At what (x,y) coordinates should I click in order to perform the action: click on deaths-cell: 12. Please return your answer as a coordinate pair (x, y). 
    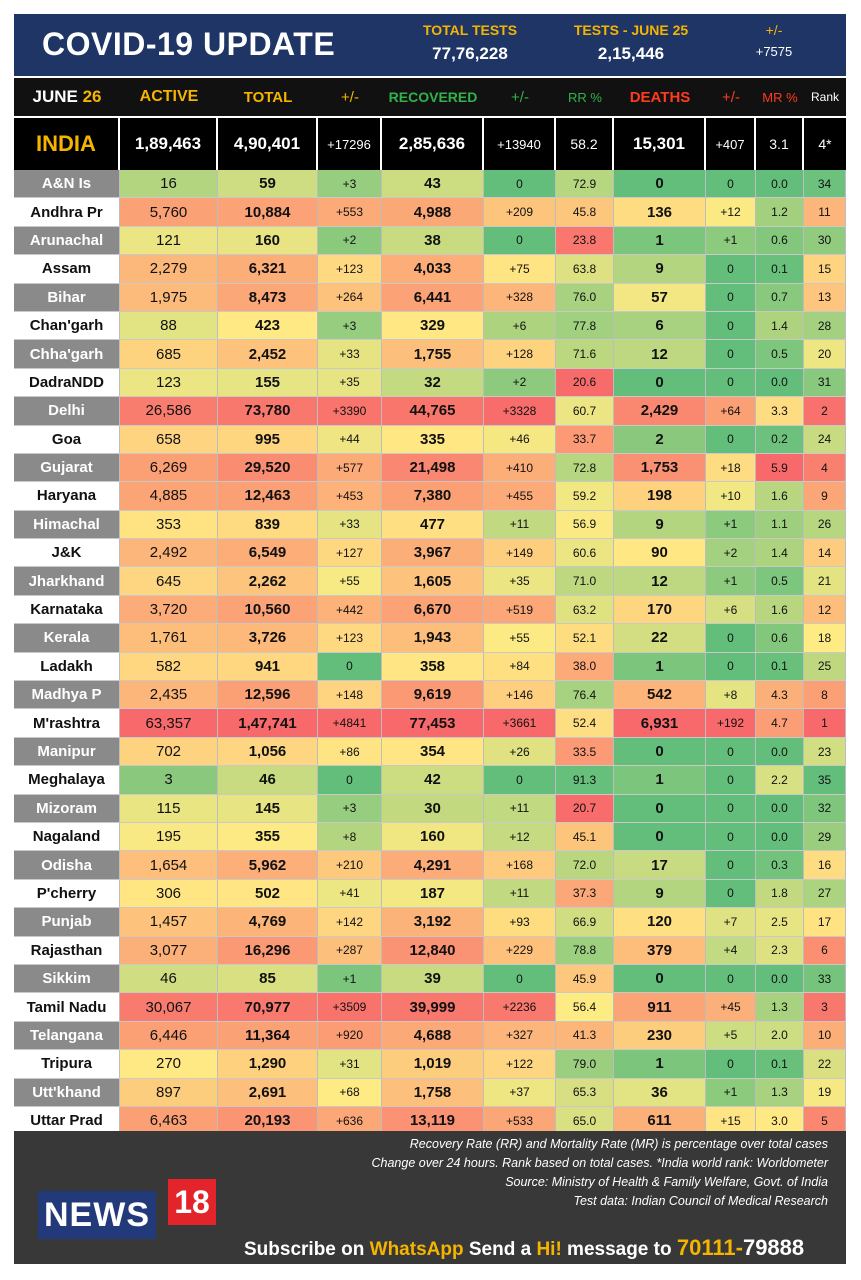
    Looking at the image, I should click on (660, 354).